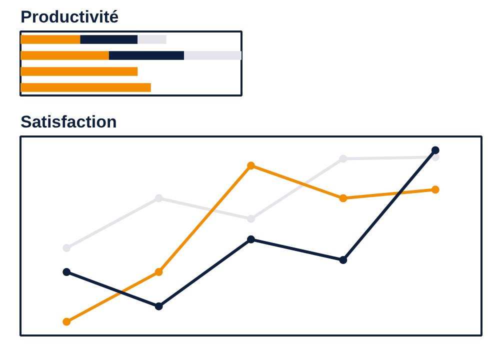 This screenshot has width=500, height=350. What do you see at coordinates (69, 17) in the screenshot?
I see `chart-title: Productivité` at bounding box center [69, 17].